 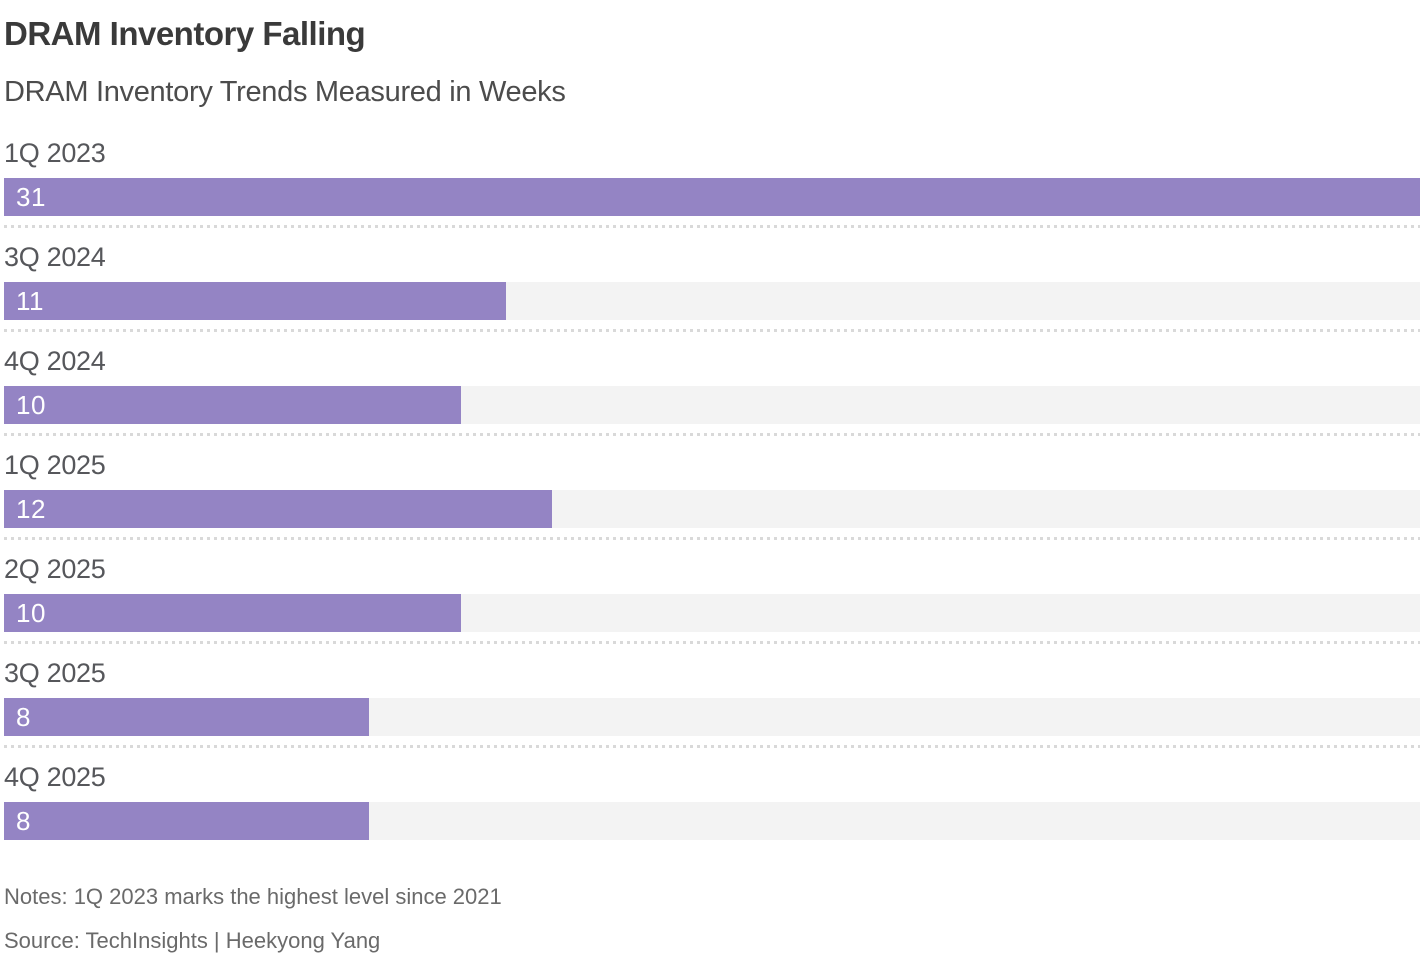 I want to click on bar: 31, so click(x=712, y=197).